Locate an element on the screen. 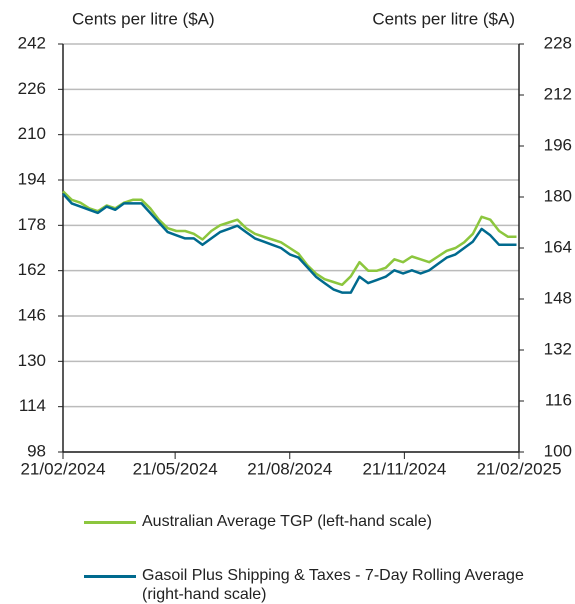 The image size is (575, 604). y2-tick-label: 196 is located at coordinates (558, 144).